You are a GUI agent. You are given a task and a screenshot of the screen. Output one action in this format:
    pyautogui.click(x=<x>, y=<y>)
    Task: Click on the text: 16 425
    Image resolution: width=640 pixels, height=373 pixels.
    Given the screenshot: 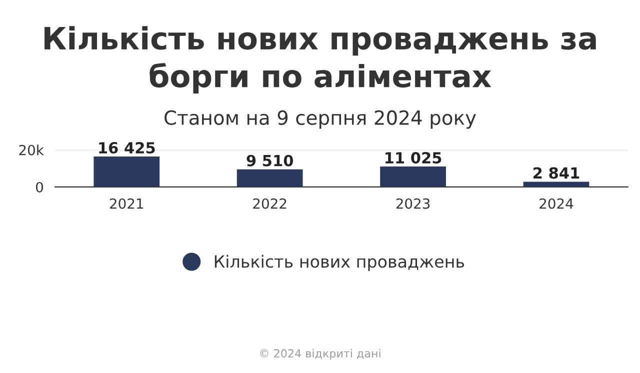 What is the action you would take?
    pyautogui.click(x=127, y=148)
    